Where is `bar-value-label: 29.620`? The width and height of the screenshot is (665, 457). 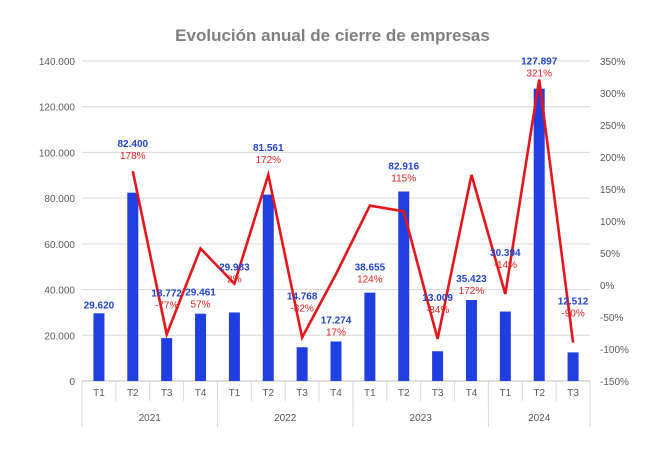
bar-value-label: 29.620 is located at coordinates (99, 305).